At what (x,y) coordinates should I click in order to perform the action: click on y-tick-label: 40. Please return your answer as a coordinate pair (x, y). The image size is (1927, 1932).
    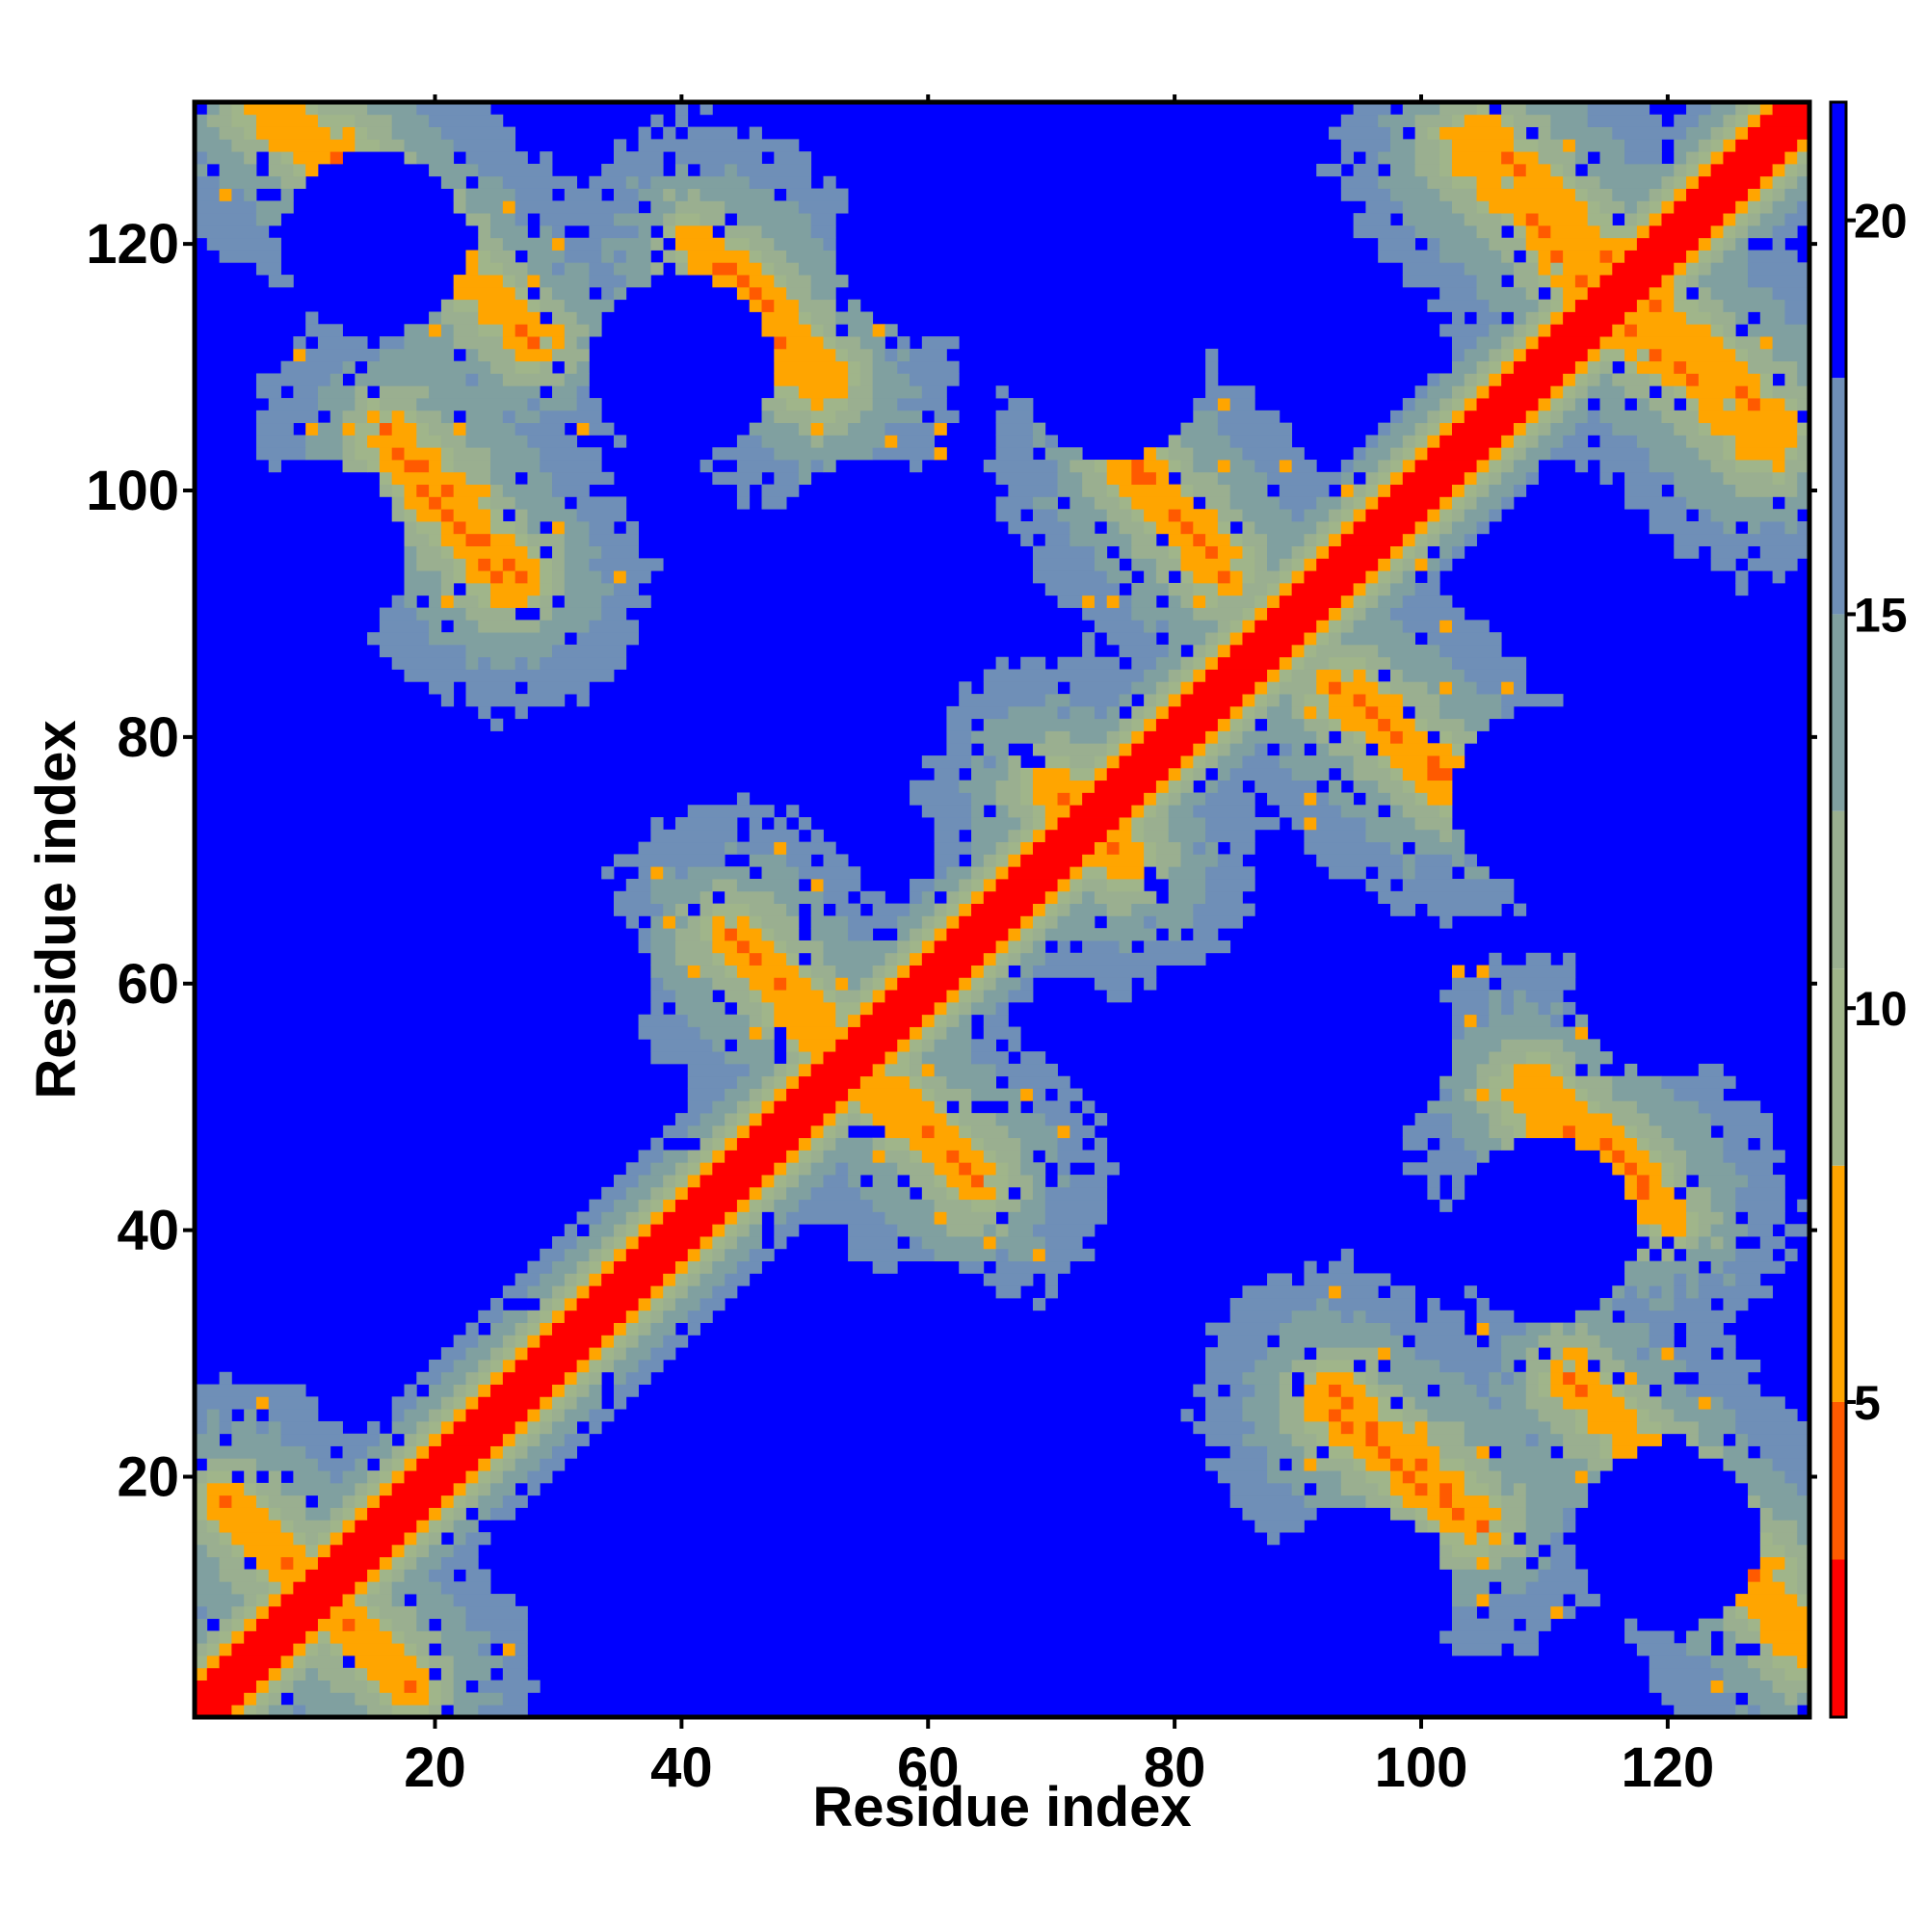
    Looking at the image, I should click on (148, 1231).